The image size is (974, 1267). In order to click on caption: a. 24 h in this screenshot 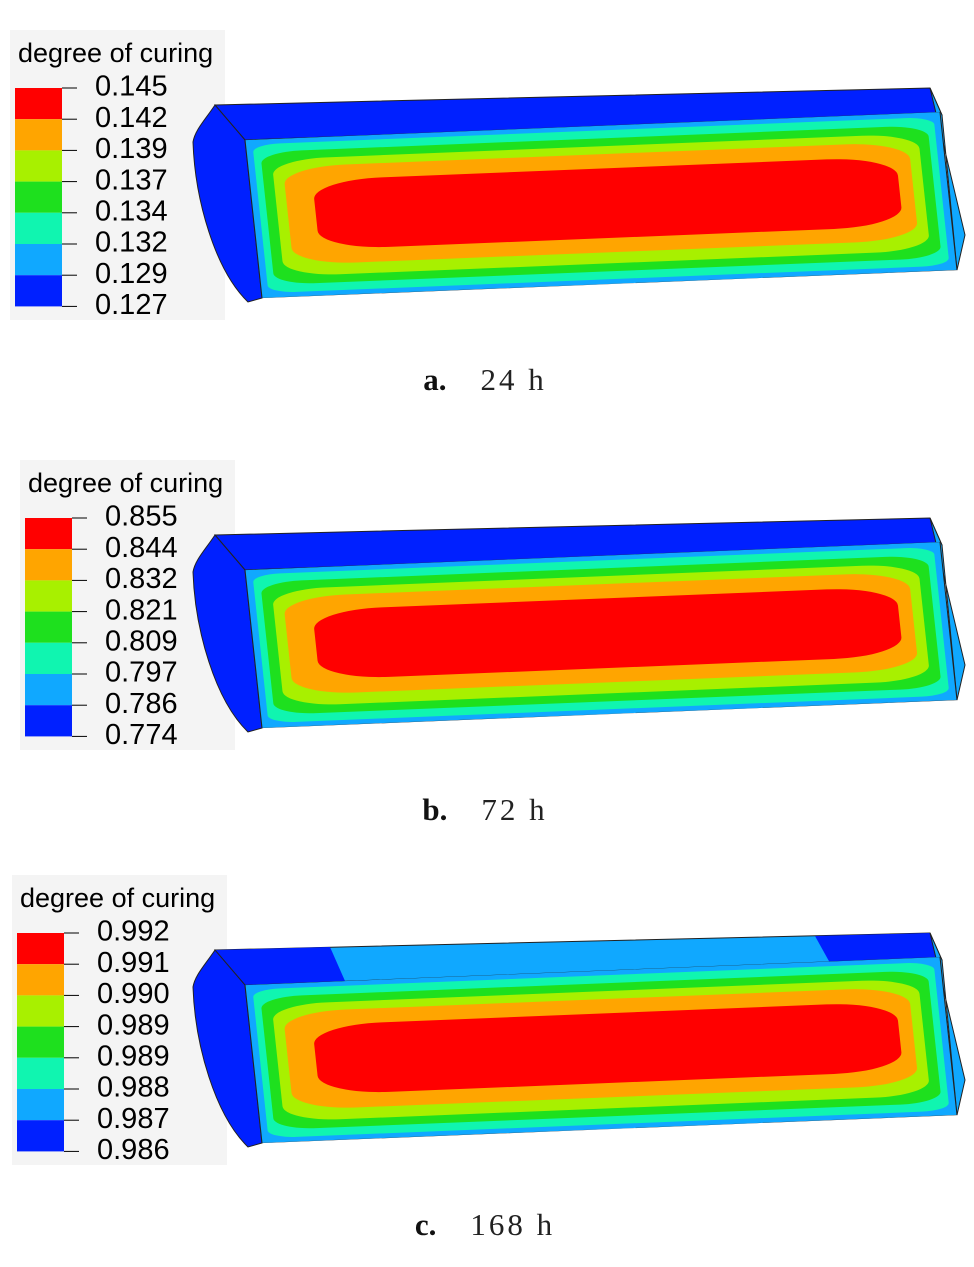, I will do `click(485, 379)`.